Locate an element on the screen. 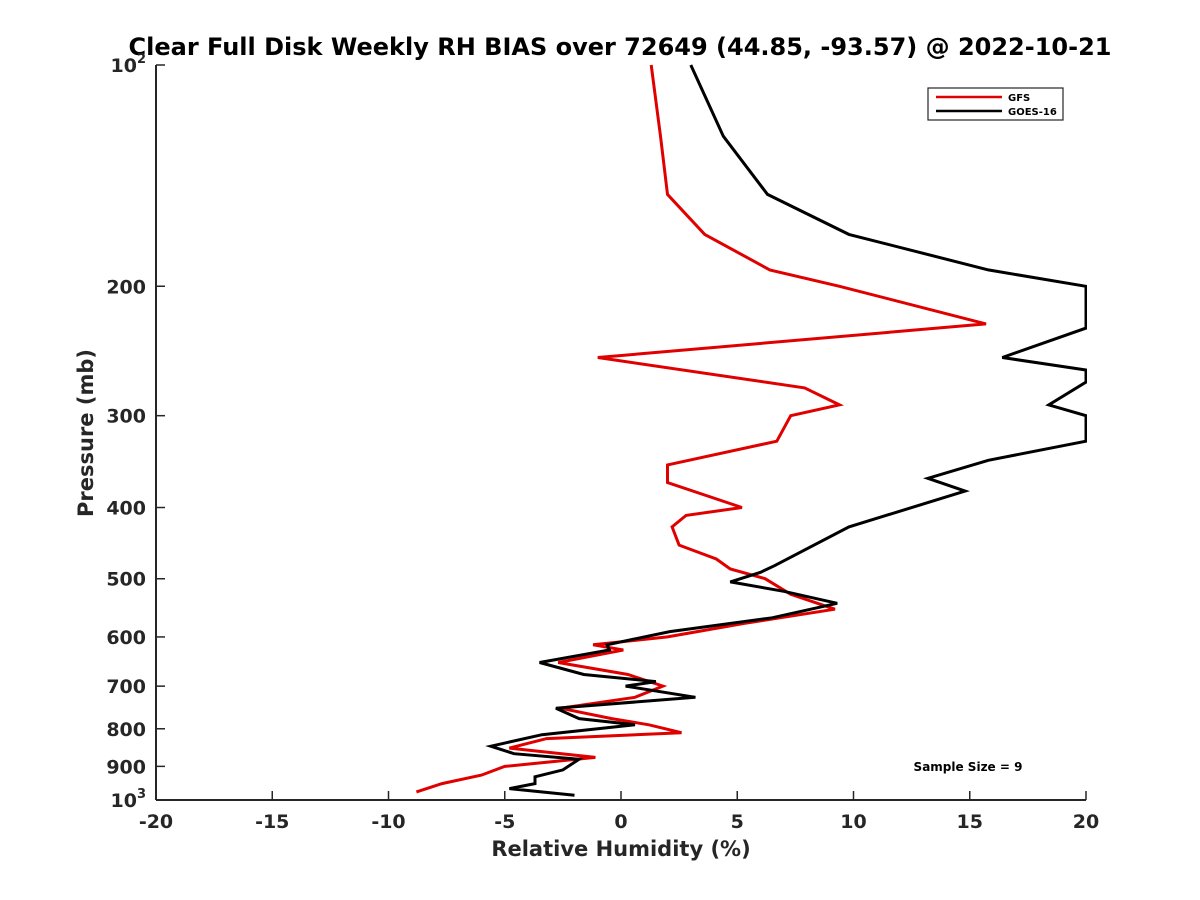 The width and height of the screenshot is (1200, 900). y-tick-label: 200 is located at coordinates (126, 287).